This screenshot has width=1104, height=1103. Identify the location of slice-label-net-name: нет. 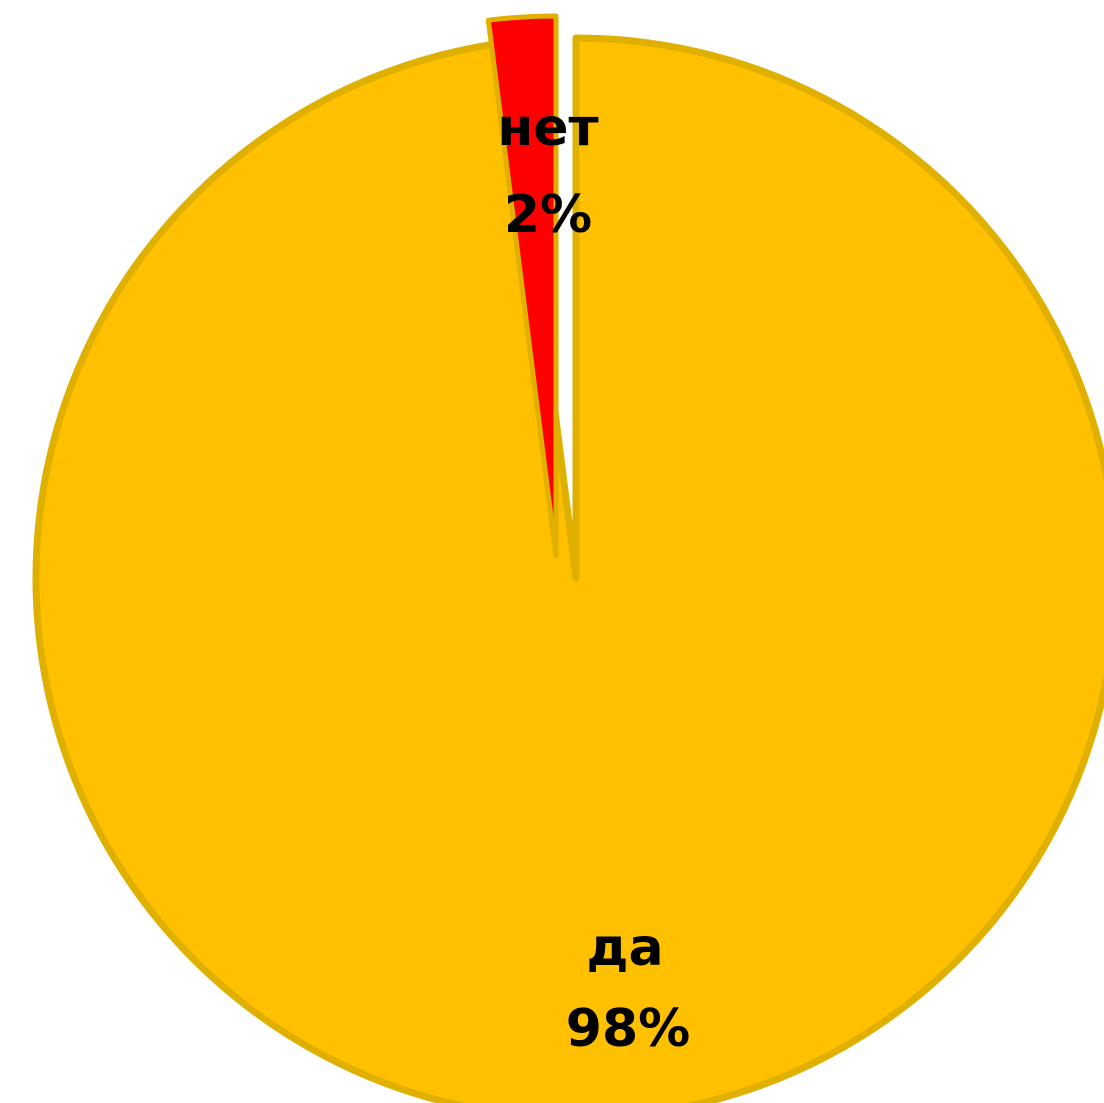
(547, 128).